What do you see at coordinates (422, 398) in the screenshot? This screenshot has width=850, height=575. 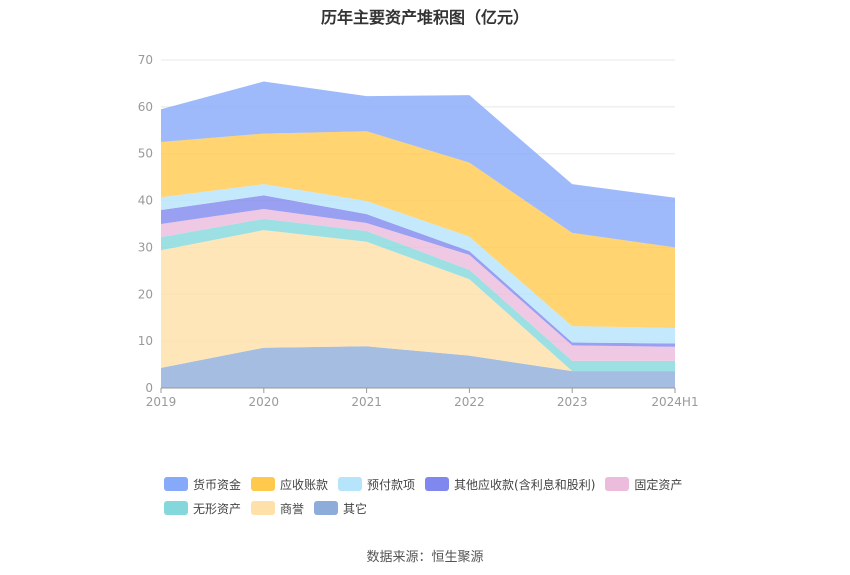 I see `axes: 2019 2020 2021 2022 2023 2024H1` at bounding box center [422, 398].